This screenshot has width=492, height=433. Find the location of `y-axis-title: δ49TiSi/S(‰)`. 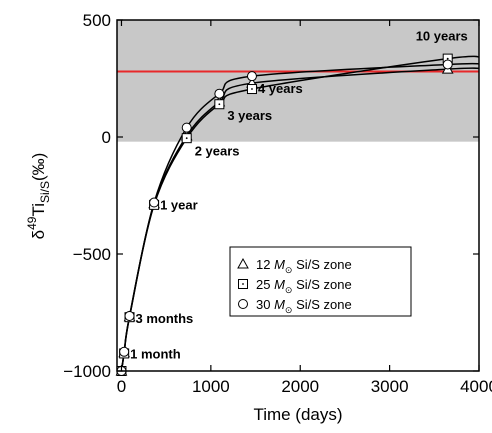

y-axis-title: δ49TiSi/S(‰) is located at coordinates (38, 196).